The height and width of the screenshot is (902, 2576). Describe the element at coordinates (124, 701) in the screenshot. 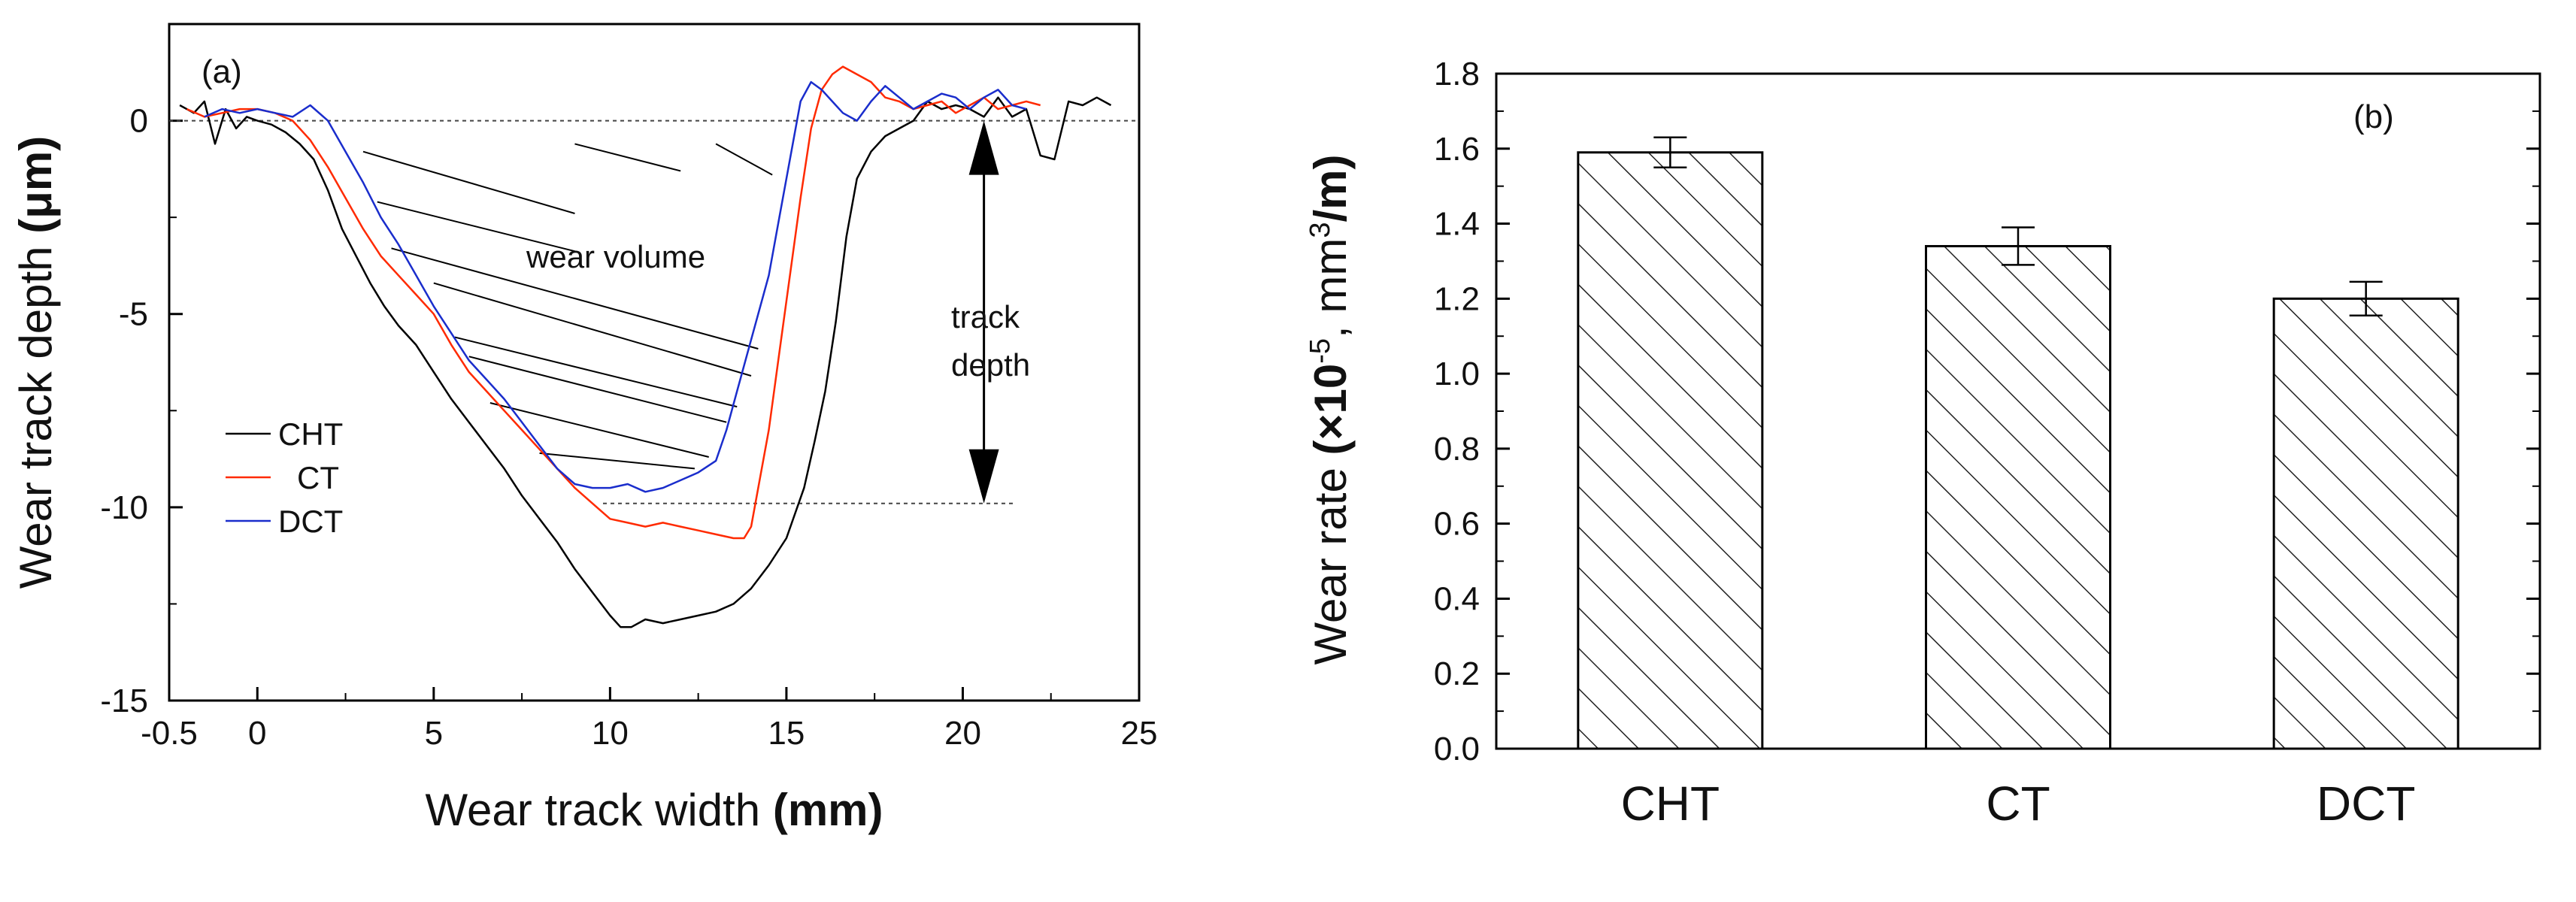

I see `y-tick-label: -15` at that location.